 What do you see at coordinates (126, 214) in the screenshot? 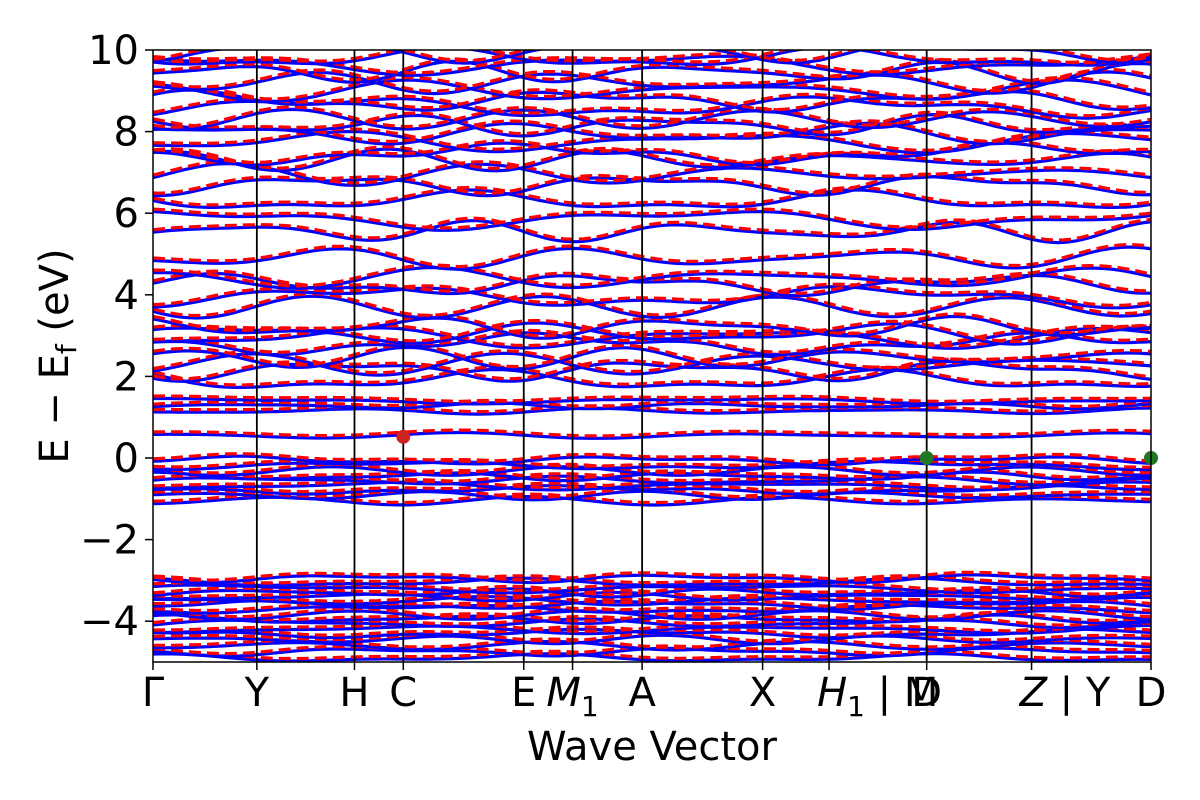
I see `y-tick-label: 6` at bounding box center [126, 214].